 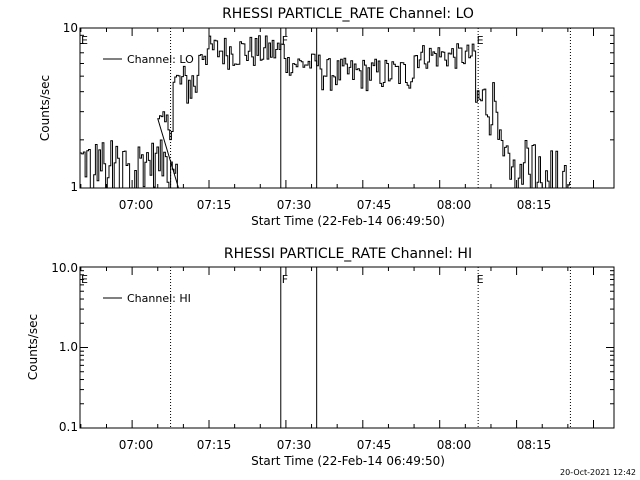 I want to click on x-tick-label-hi-0700: 07:00, so click(x=136, y=445).